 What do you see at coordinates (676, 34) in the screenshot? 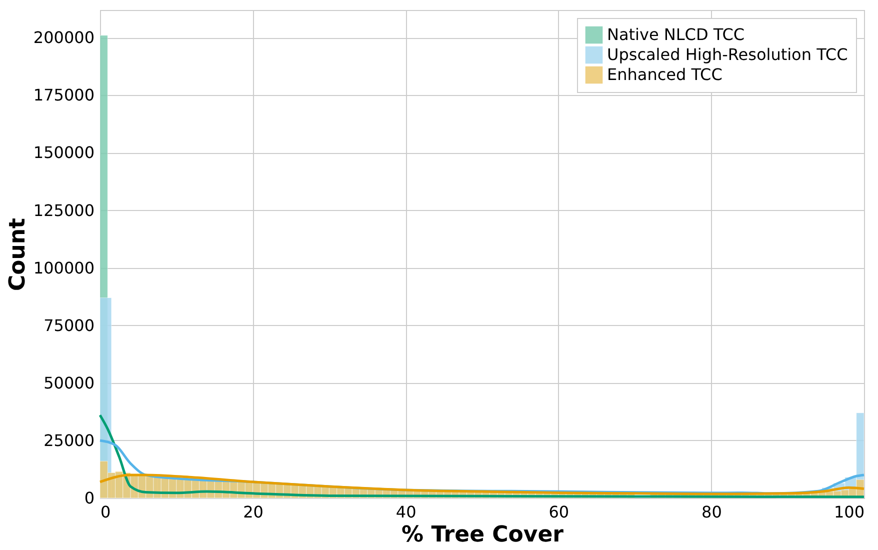
I see `legend-label: Native NLCD TCC` at bounding box center [676, 34].